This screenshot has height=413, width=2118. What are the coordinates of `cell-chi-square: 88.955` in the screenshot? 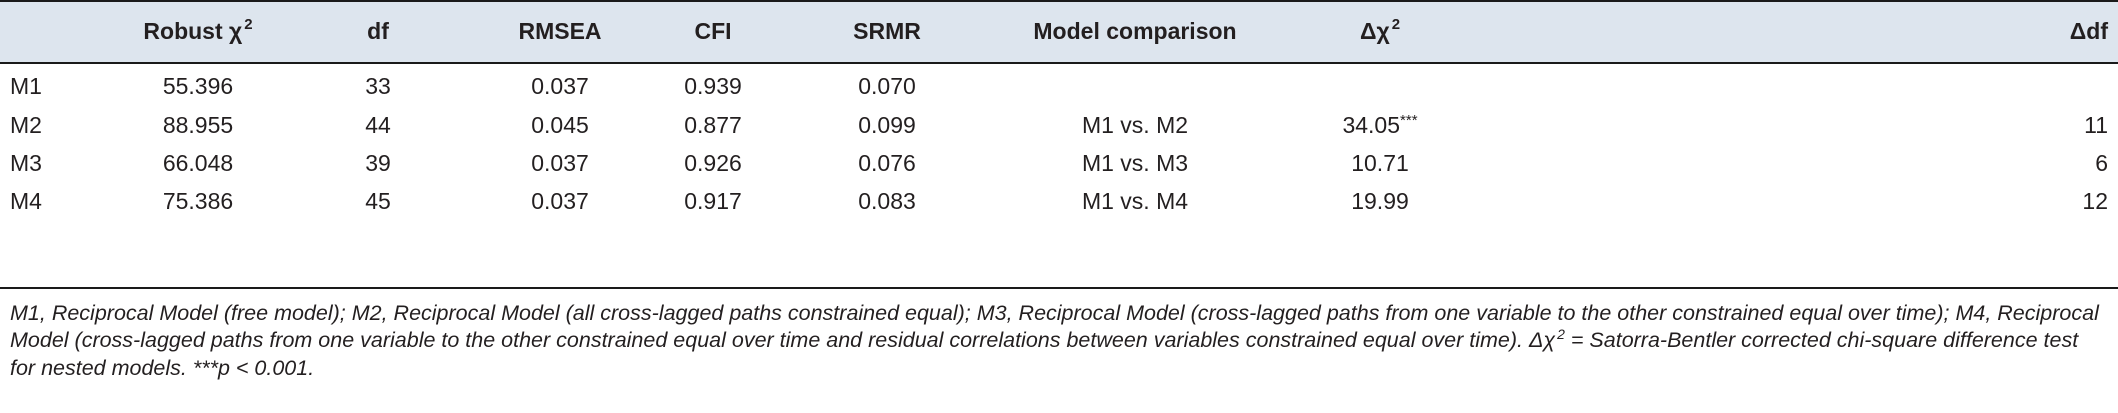 It's located at (198, 125).